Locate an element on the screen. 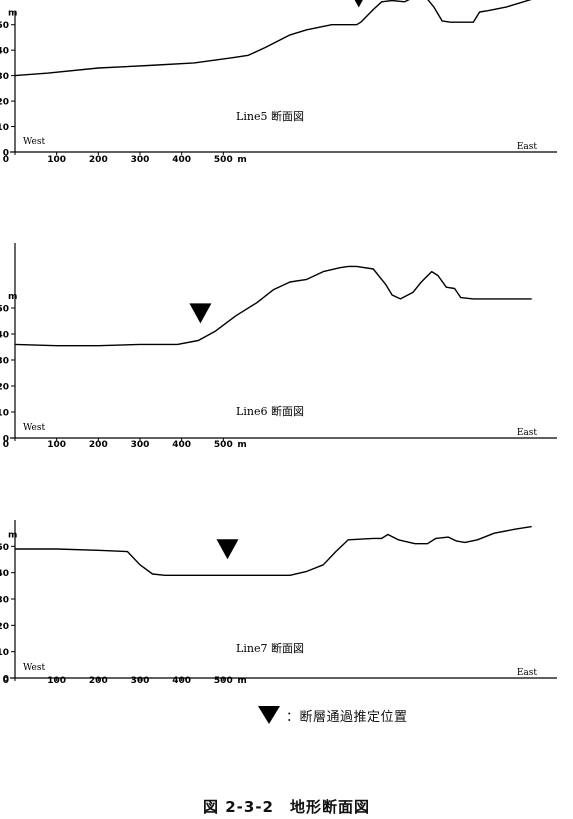  chart-title: Line7 断面図 is located at coordinates (270, 648).